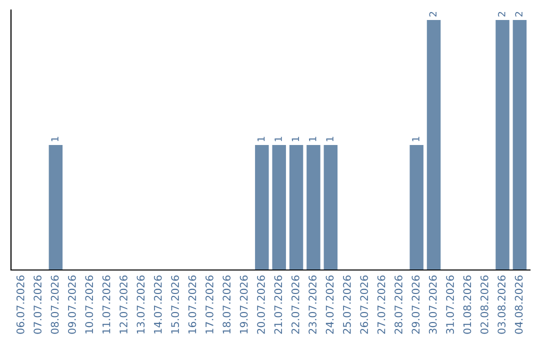  I want to click on x-tick-label: 26.07.2026, so click(364, 305).